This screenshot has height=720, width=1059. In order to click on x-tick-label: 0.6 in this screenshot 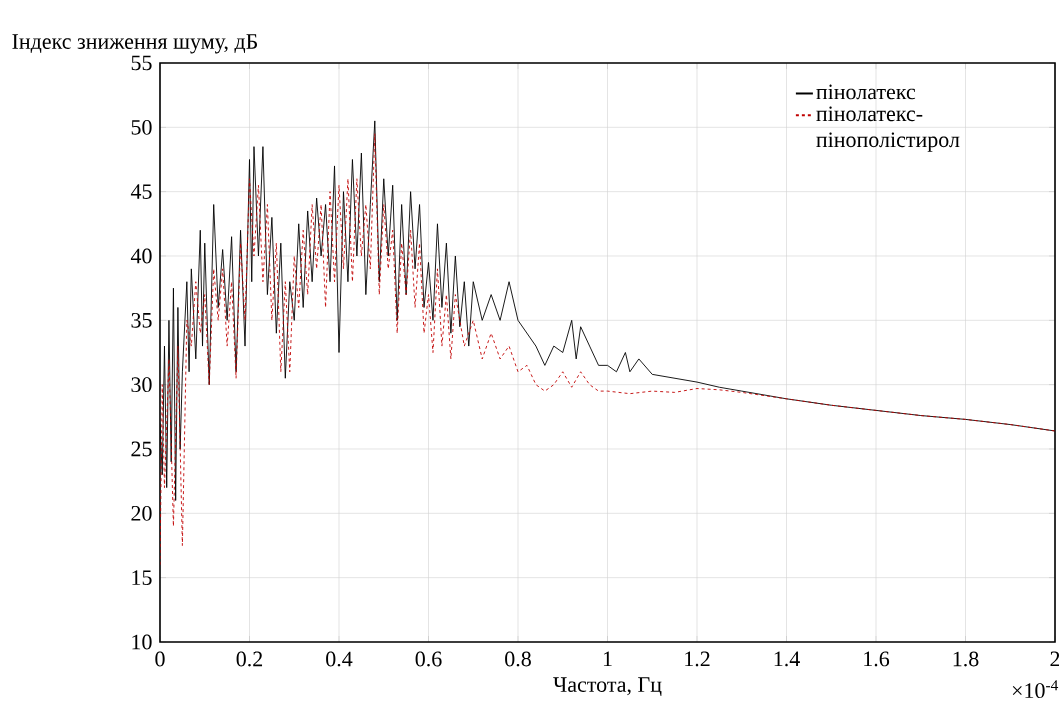, I will do `click(428, 659)`.